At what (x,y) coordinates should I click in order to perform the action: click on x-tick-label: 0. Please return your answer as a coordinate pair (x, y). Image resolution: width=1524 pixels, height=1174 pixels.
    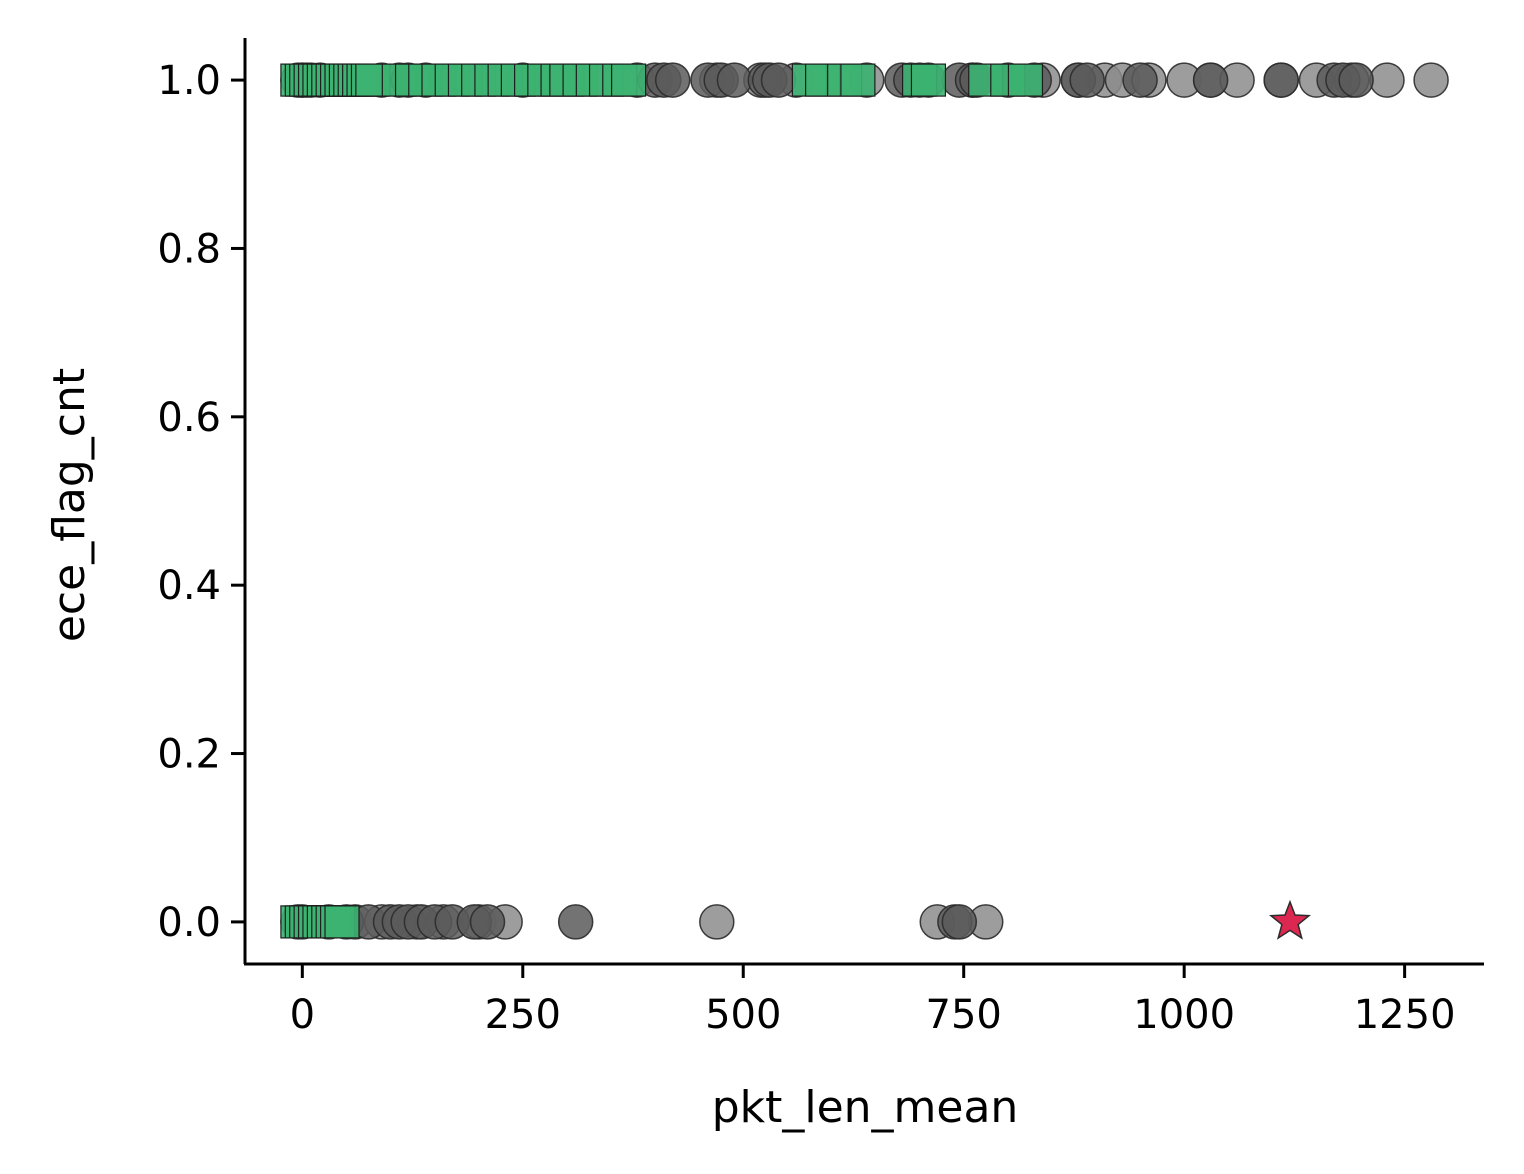
    Looking at the image, I should click on (302, 1015).